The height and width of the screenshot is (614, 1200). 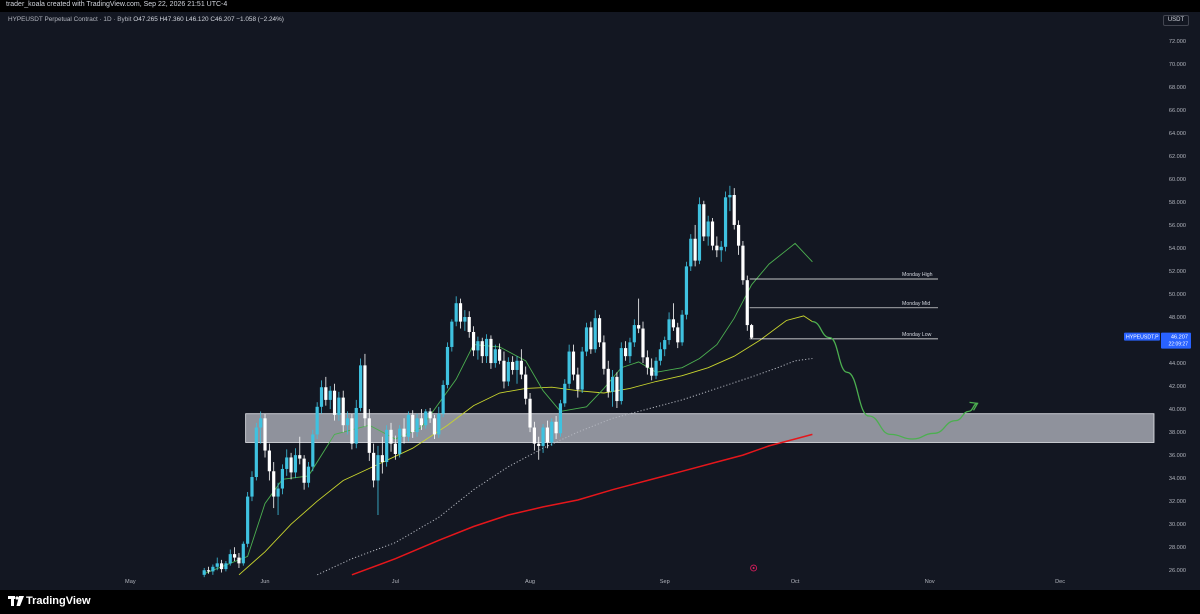 I want to click on ma-dotted-line, so click(x=564, y=467).